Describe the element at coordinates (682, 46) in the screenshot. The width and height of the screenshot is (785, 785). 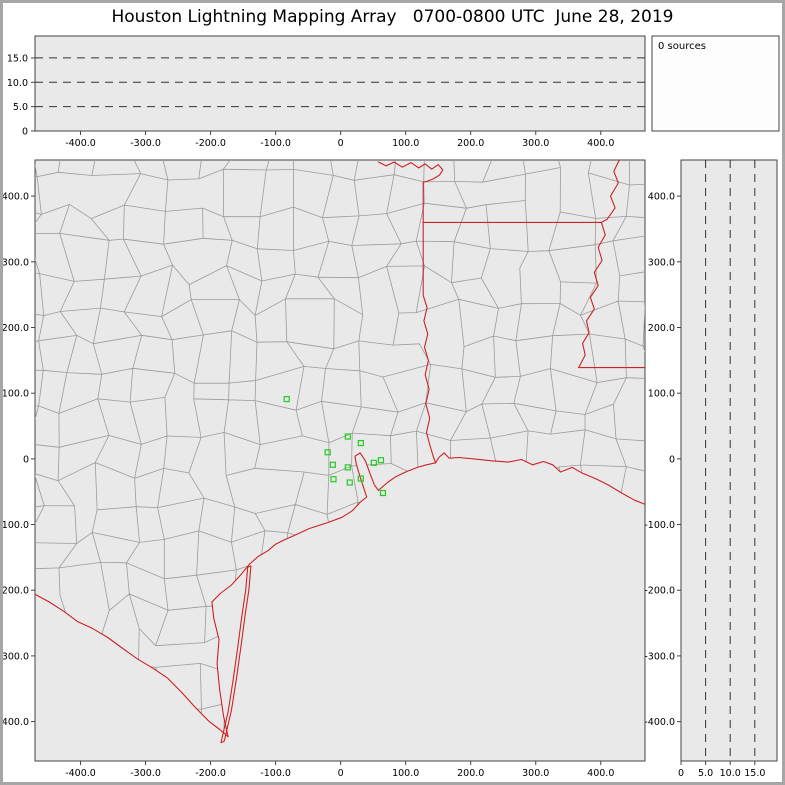
I see `sources-count-label: 0 sources` at that location.